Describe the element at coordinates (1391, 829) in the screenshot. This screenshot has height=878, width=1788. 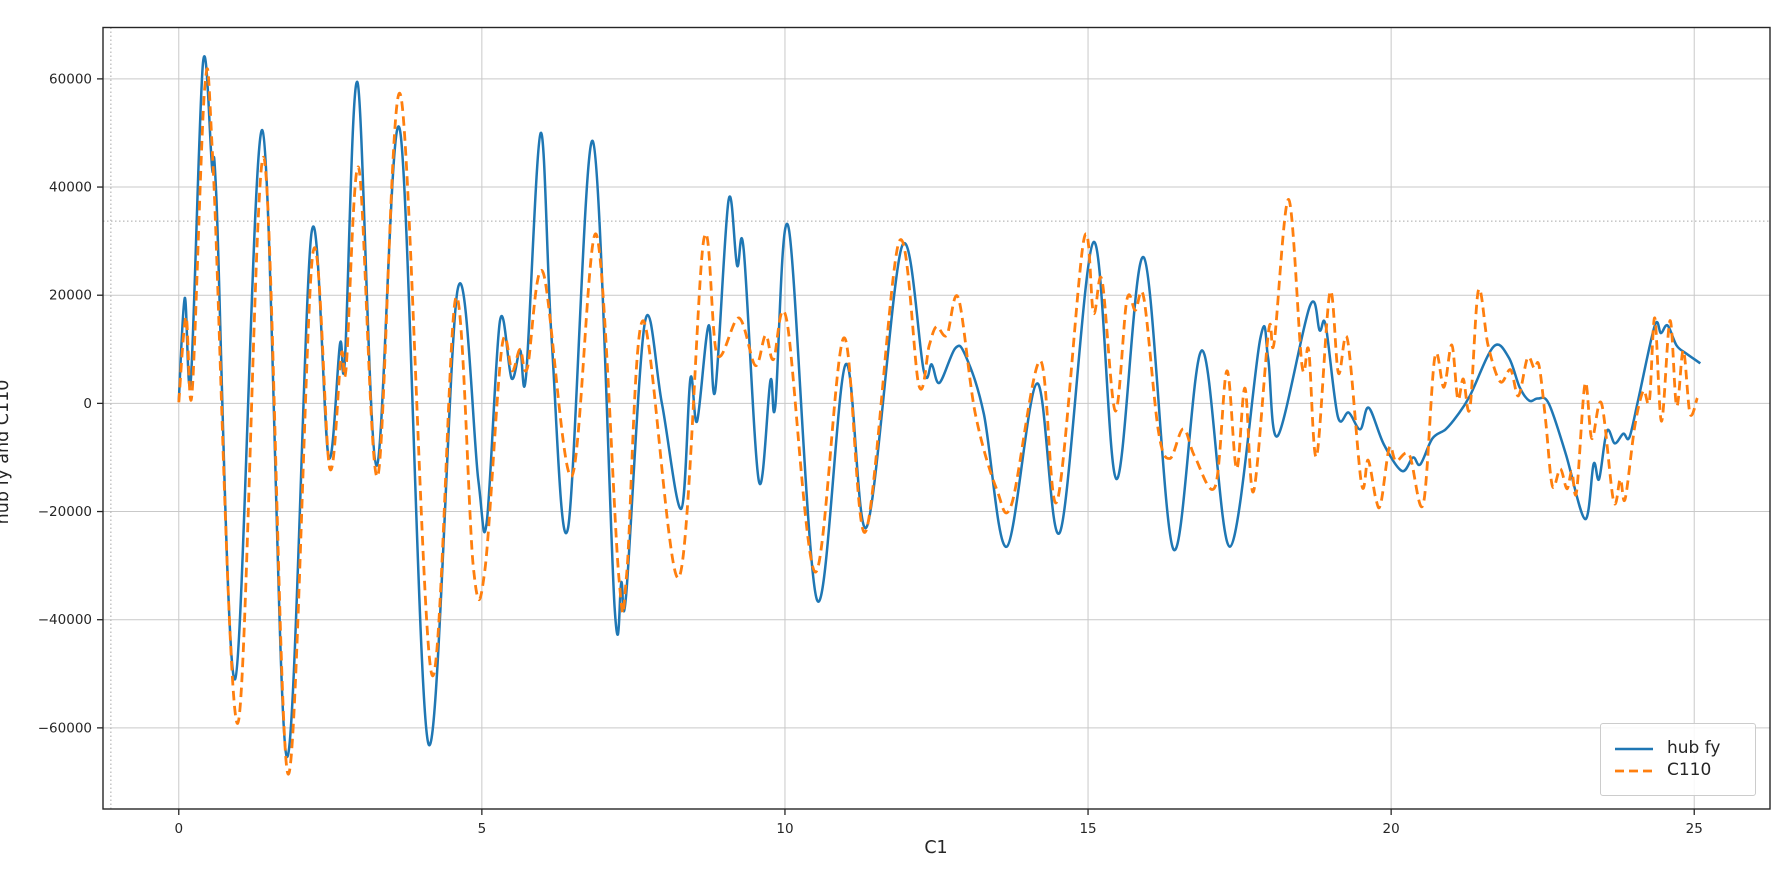
I see `x-tick-label: 20` at that location.